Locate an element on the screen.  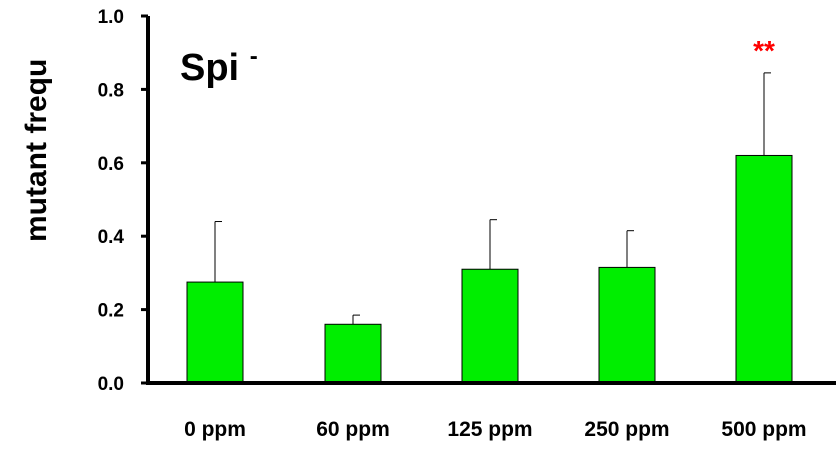
x-tick-label-3: 250 ppm is located at coordinates (626, 429).